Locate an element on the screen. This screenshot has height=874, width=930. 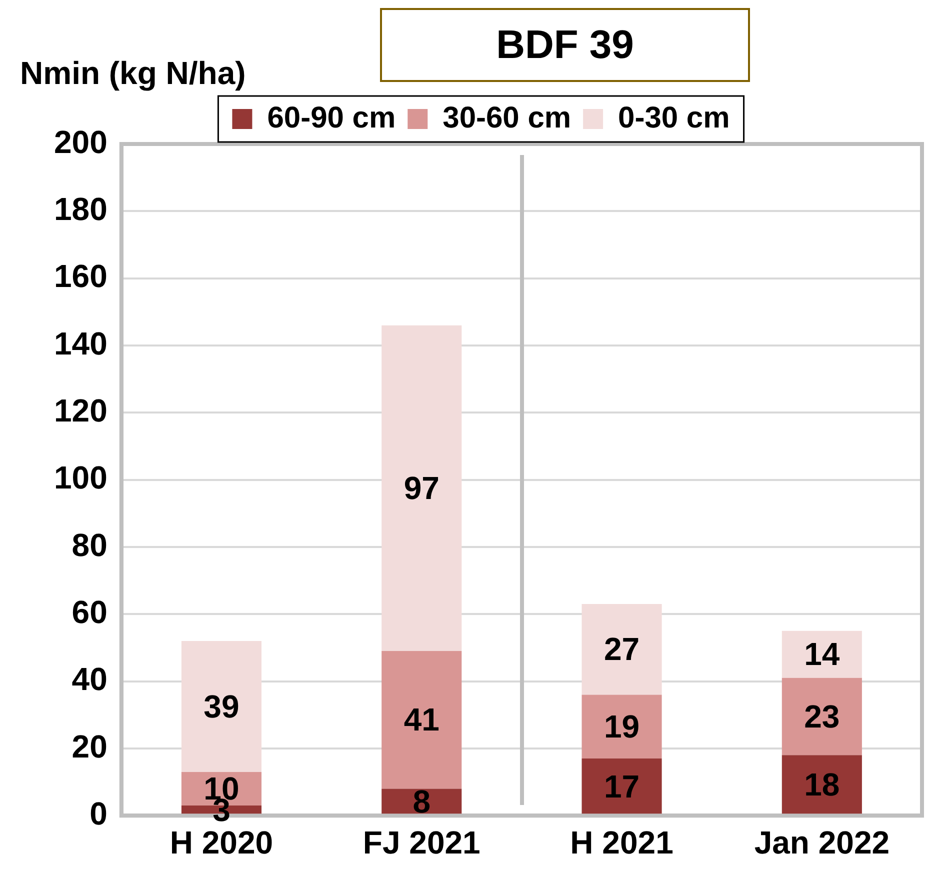
y-tick-label: 180 is located at coordinates (81, 208).